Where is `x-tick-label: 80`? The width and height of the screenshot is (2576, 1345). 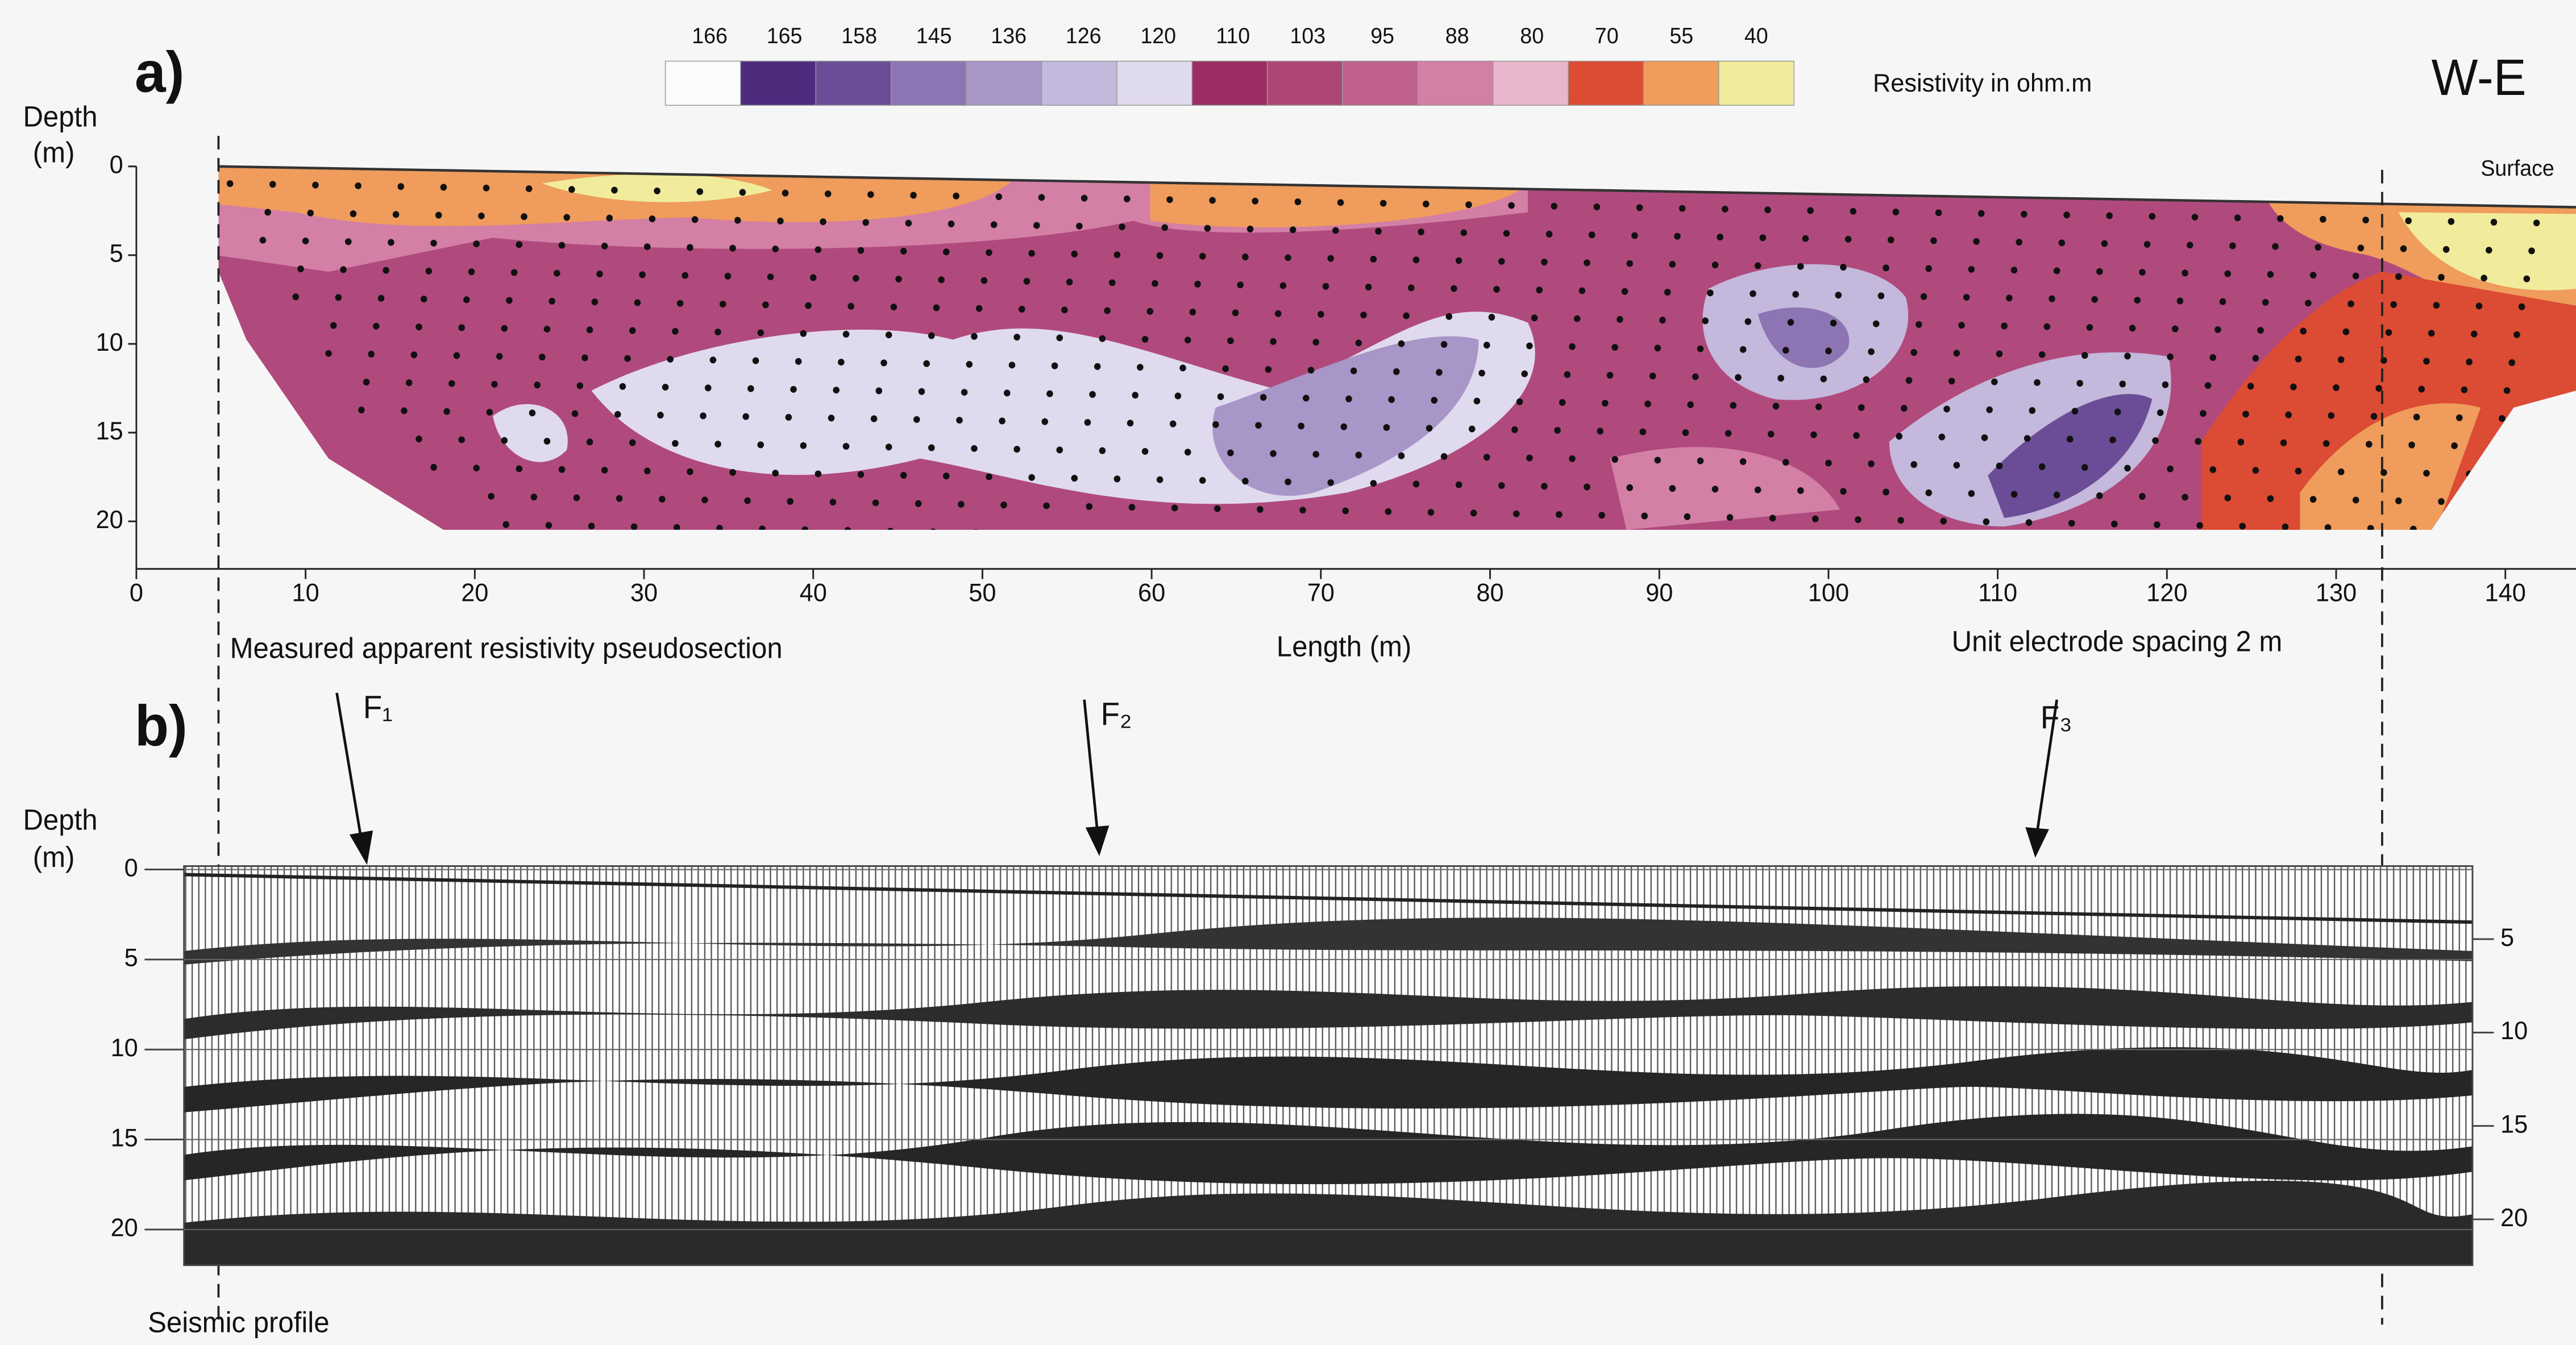
x-tick-label: 80 is located at coordinates (1490, 593).